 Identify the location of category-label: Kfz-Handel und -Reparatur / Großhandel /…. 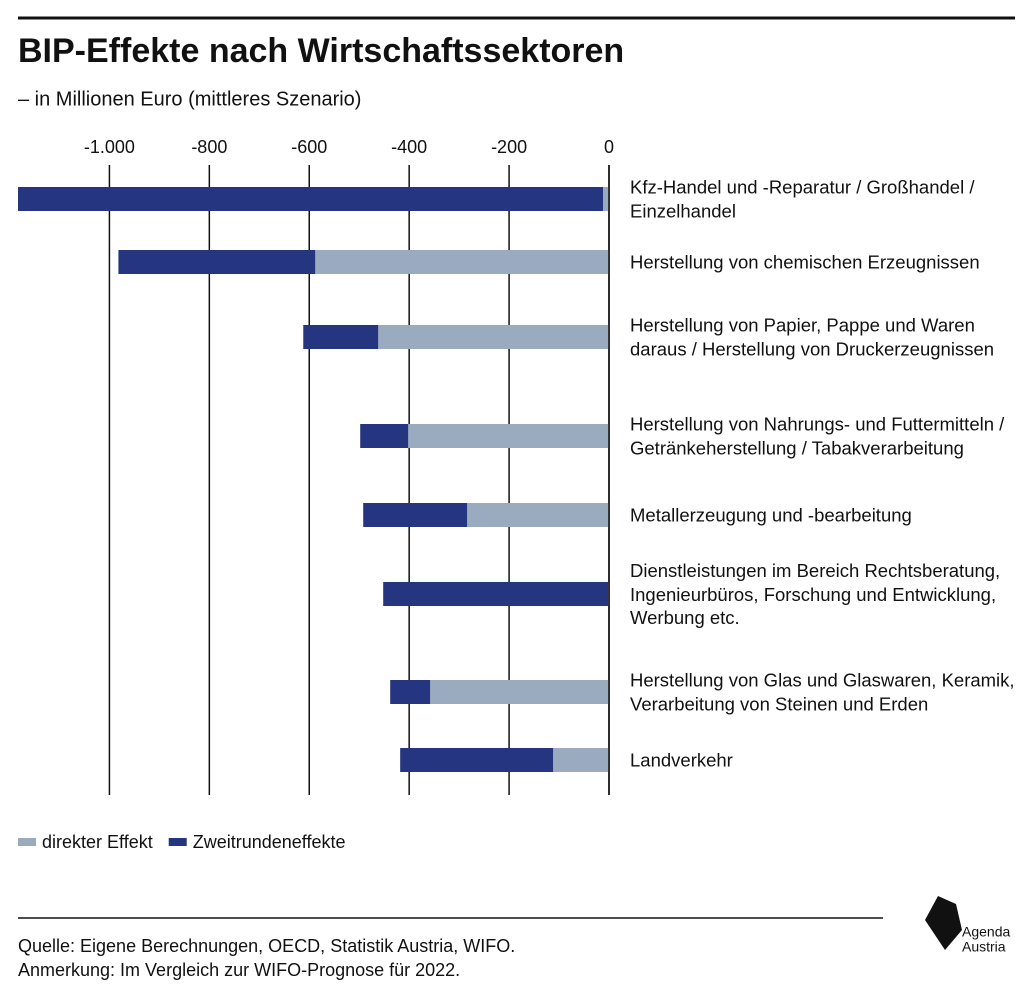
(802, 199).